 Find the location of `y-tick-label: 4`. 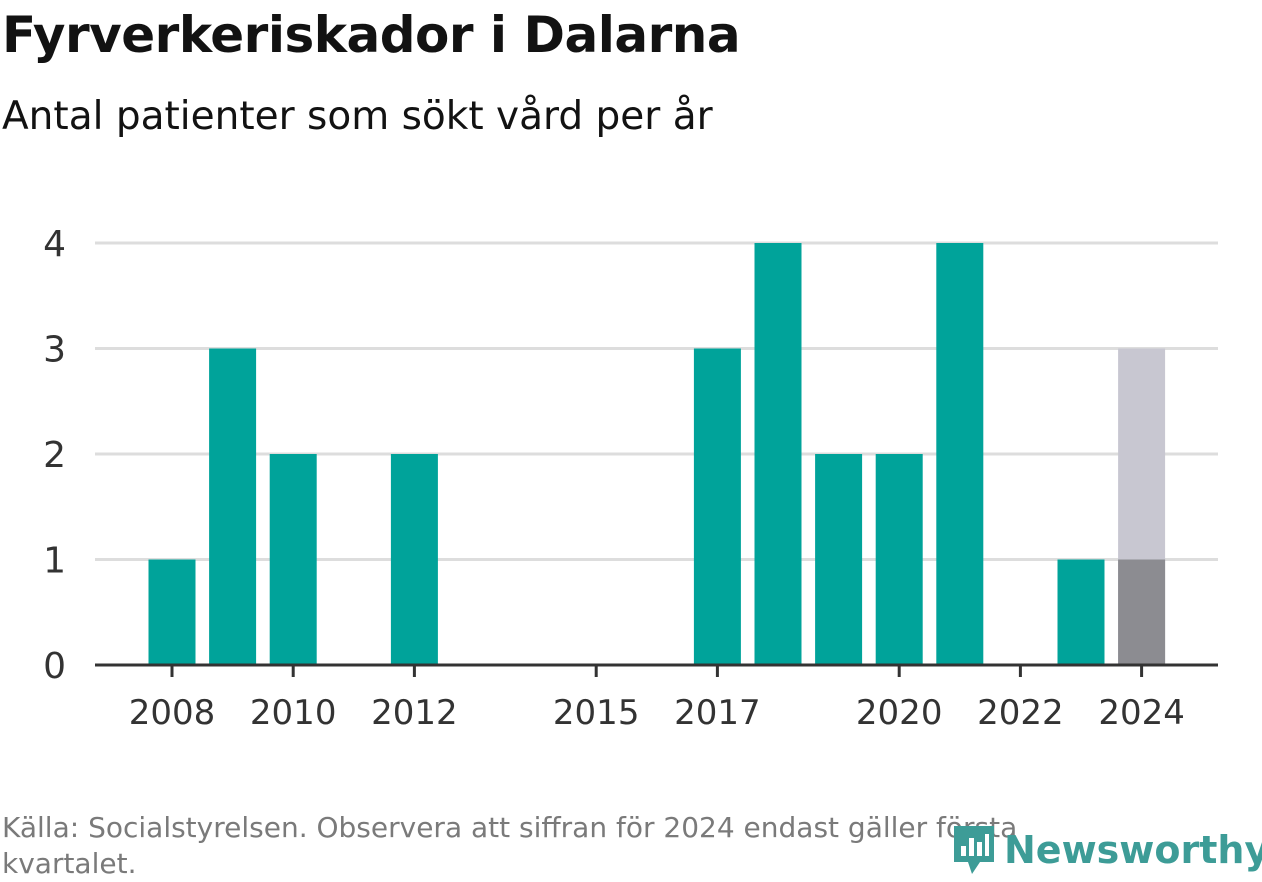

y-tick-label: 4 is located at coordinates (54, 244).